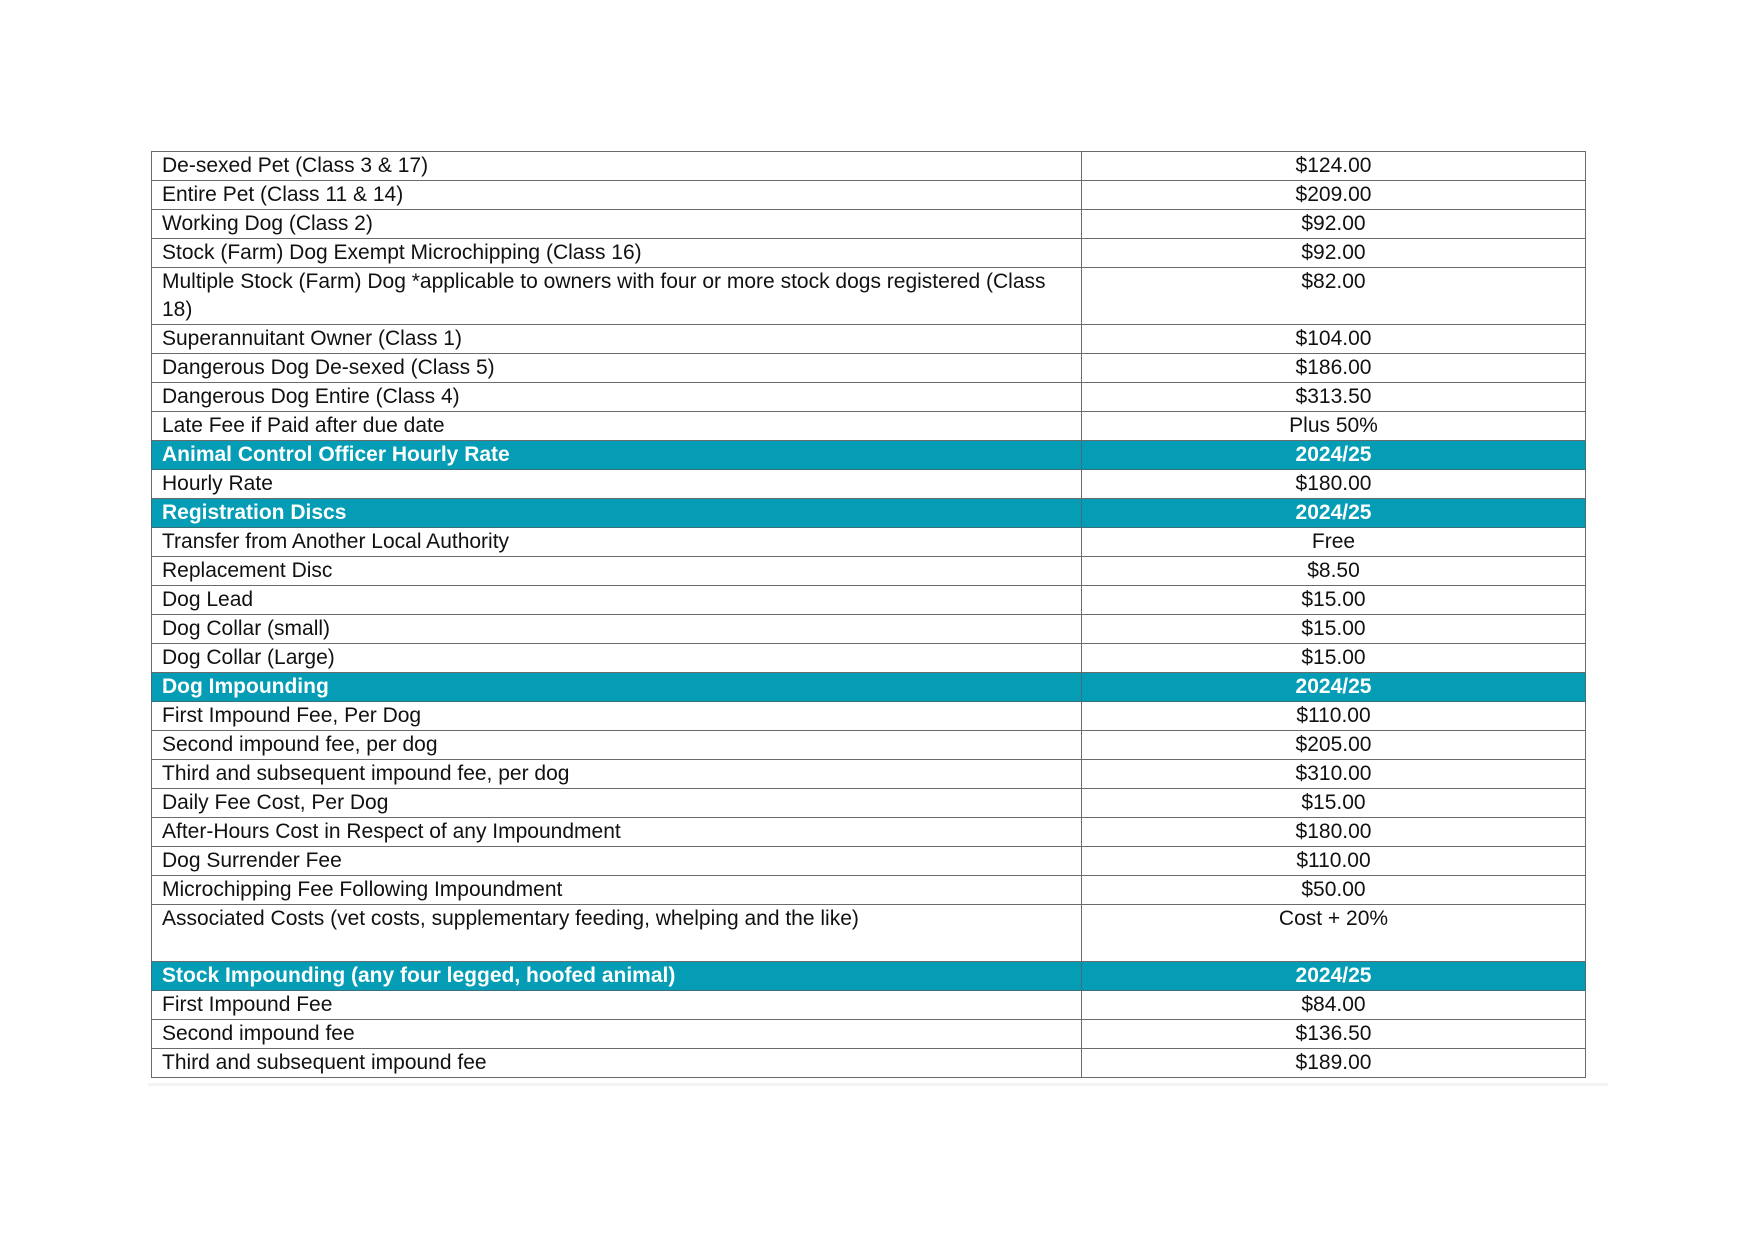 The width and height of the screenshot is (1748, 1237). Describe the element at coordinates (616, 861) in the screenshot. I see `fee-description: Dog Surrender Fee` at that location.